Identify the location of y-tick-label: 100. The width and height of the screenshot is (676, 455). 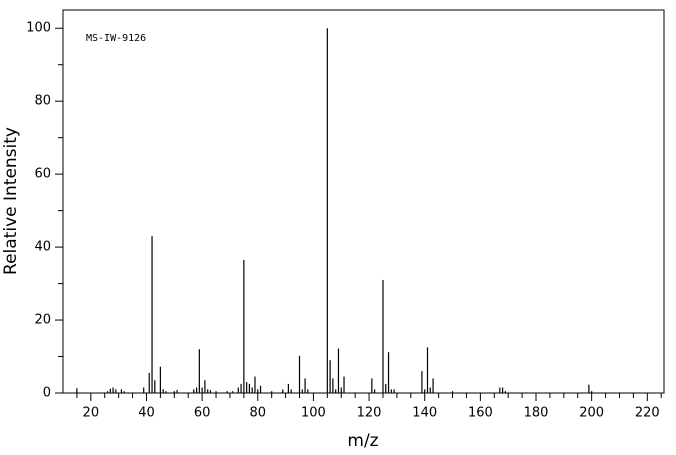
(38, 28).